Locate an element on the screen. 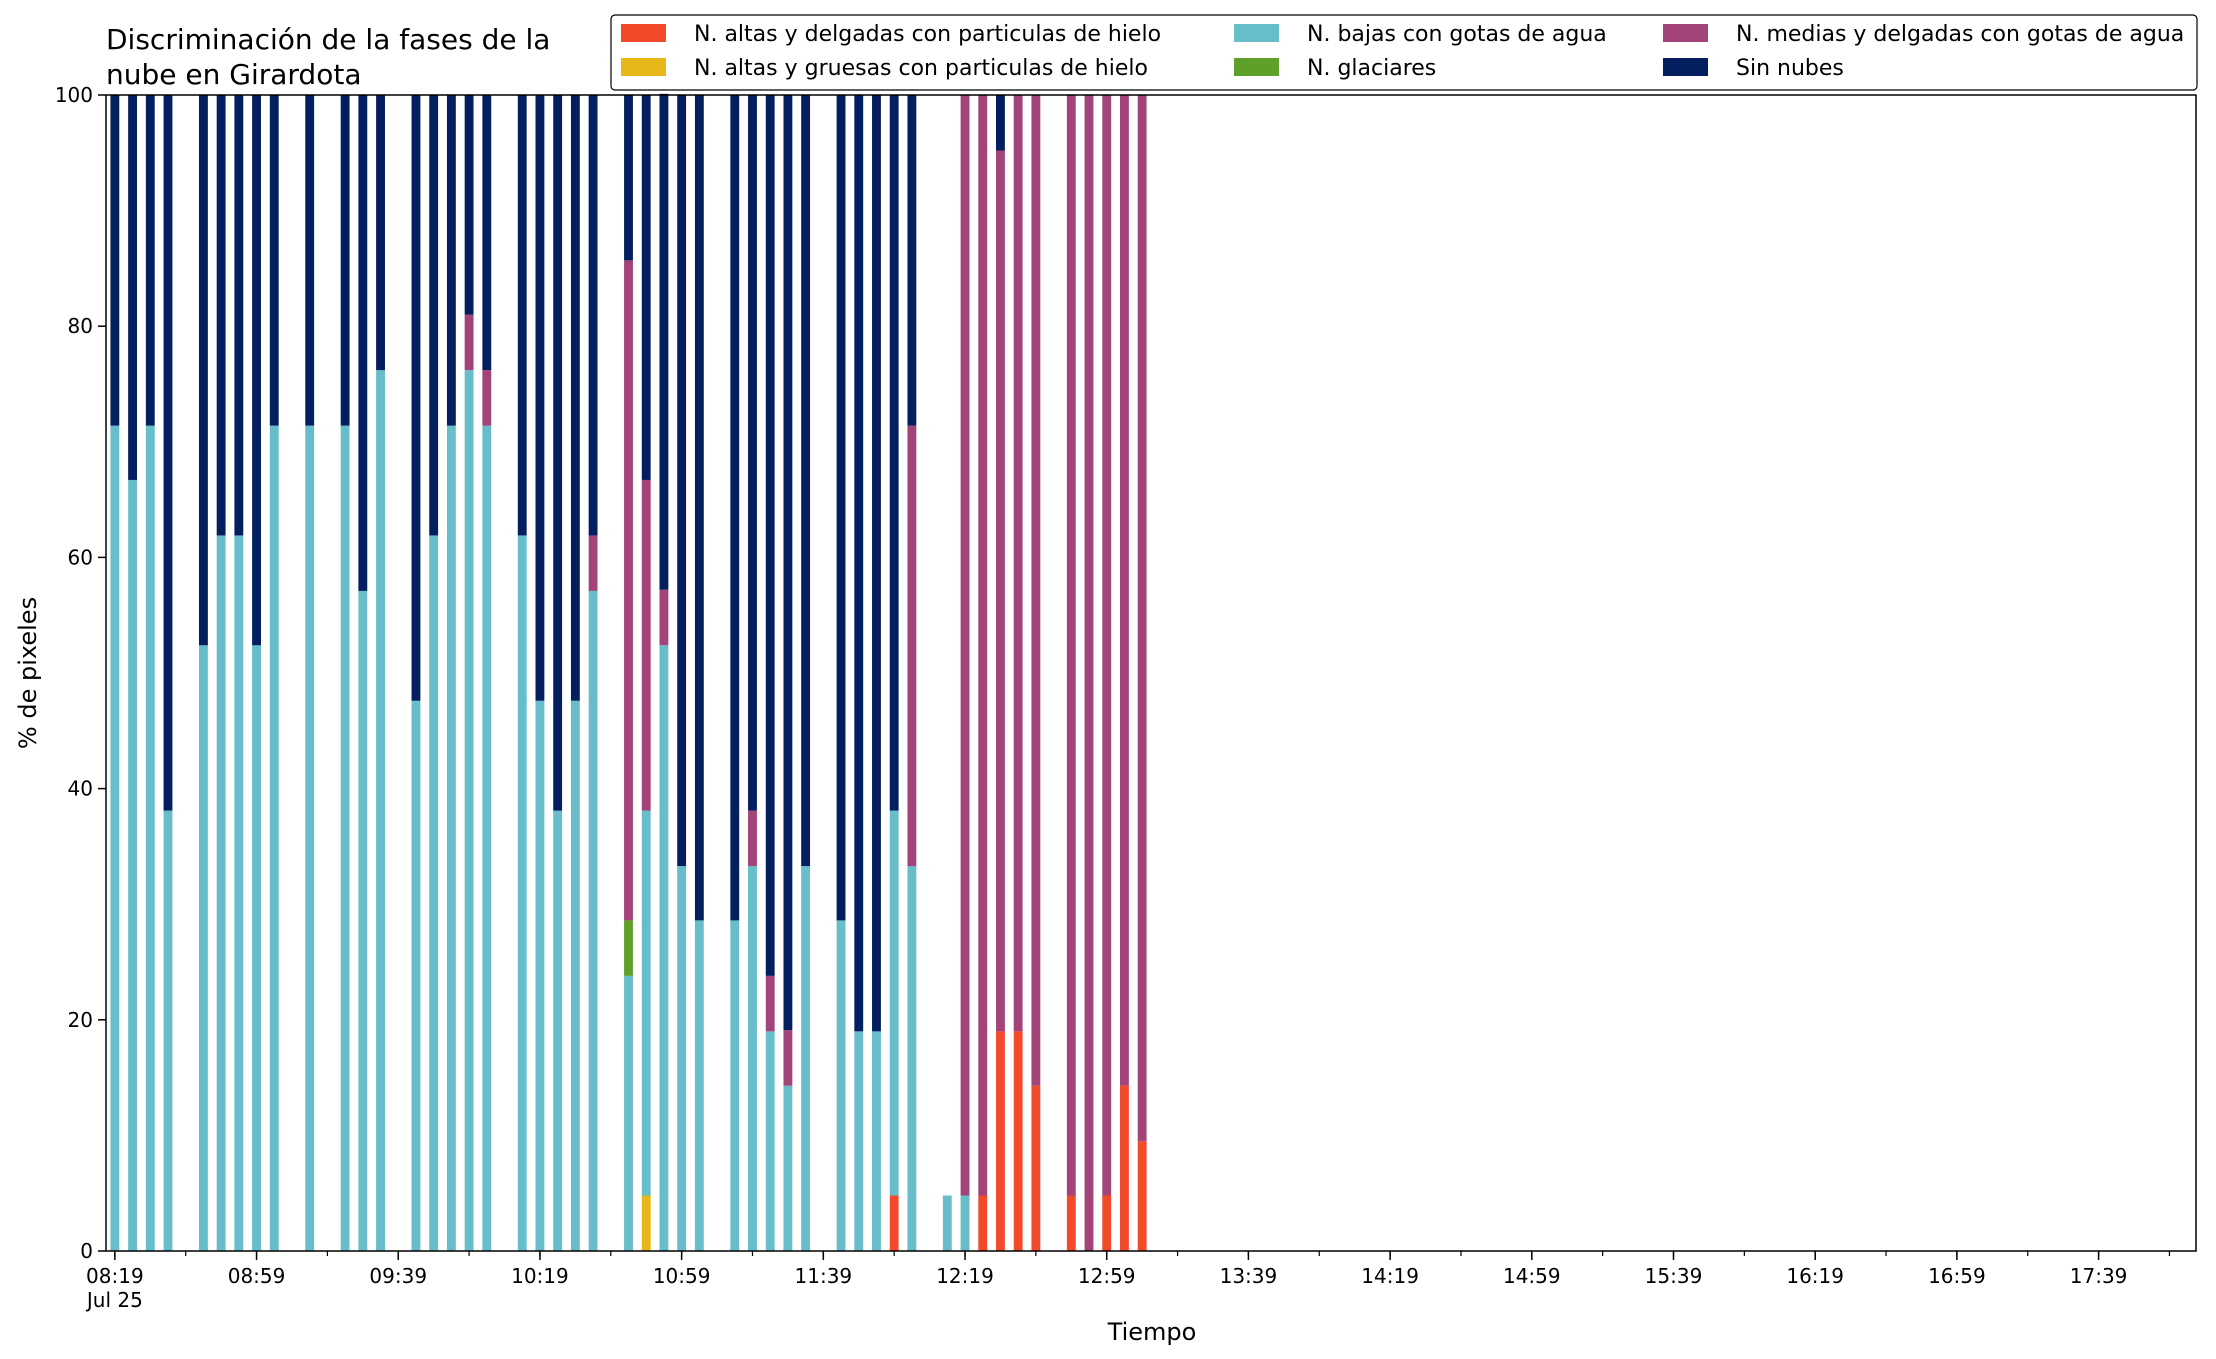 The image size is (2216, 1359). x-tick-label-1339: 13:39 is located at coordinates (1249, 1276).